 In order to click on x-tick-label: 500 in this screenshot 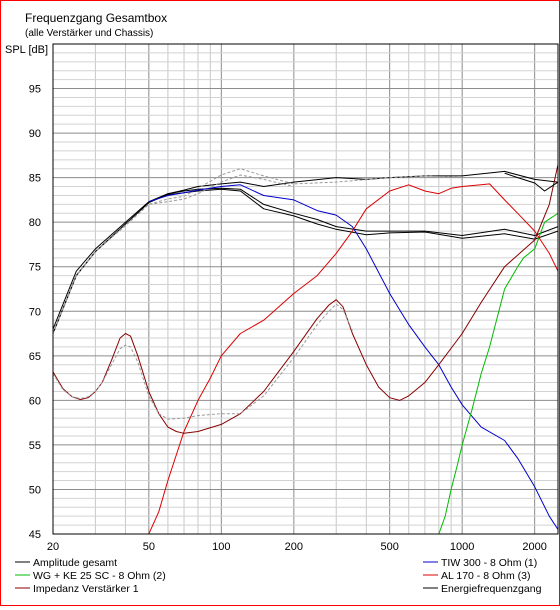, I will do `click(389, 547)`.